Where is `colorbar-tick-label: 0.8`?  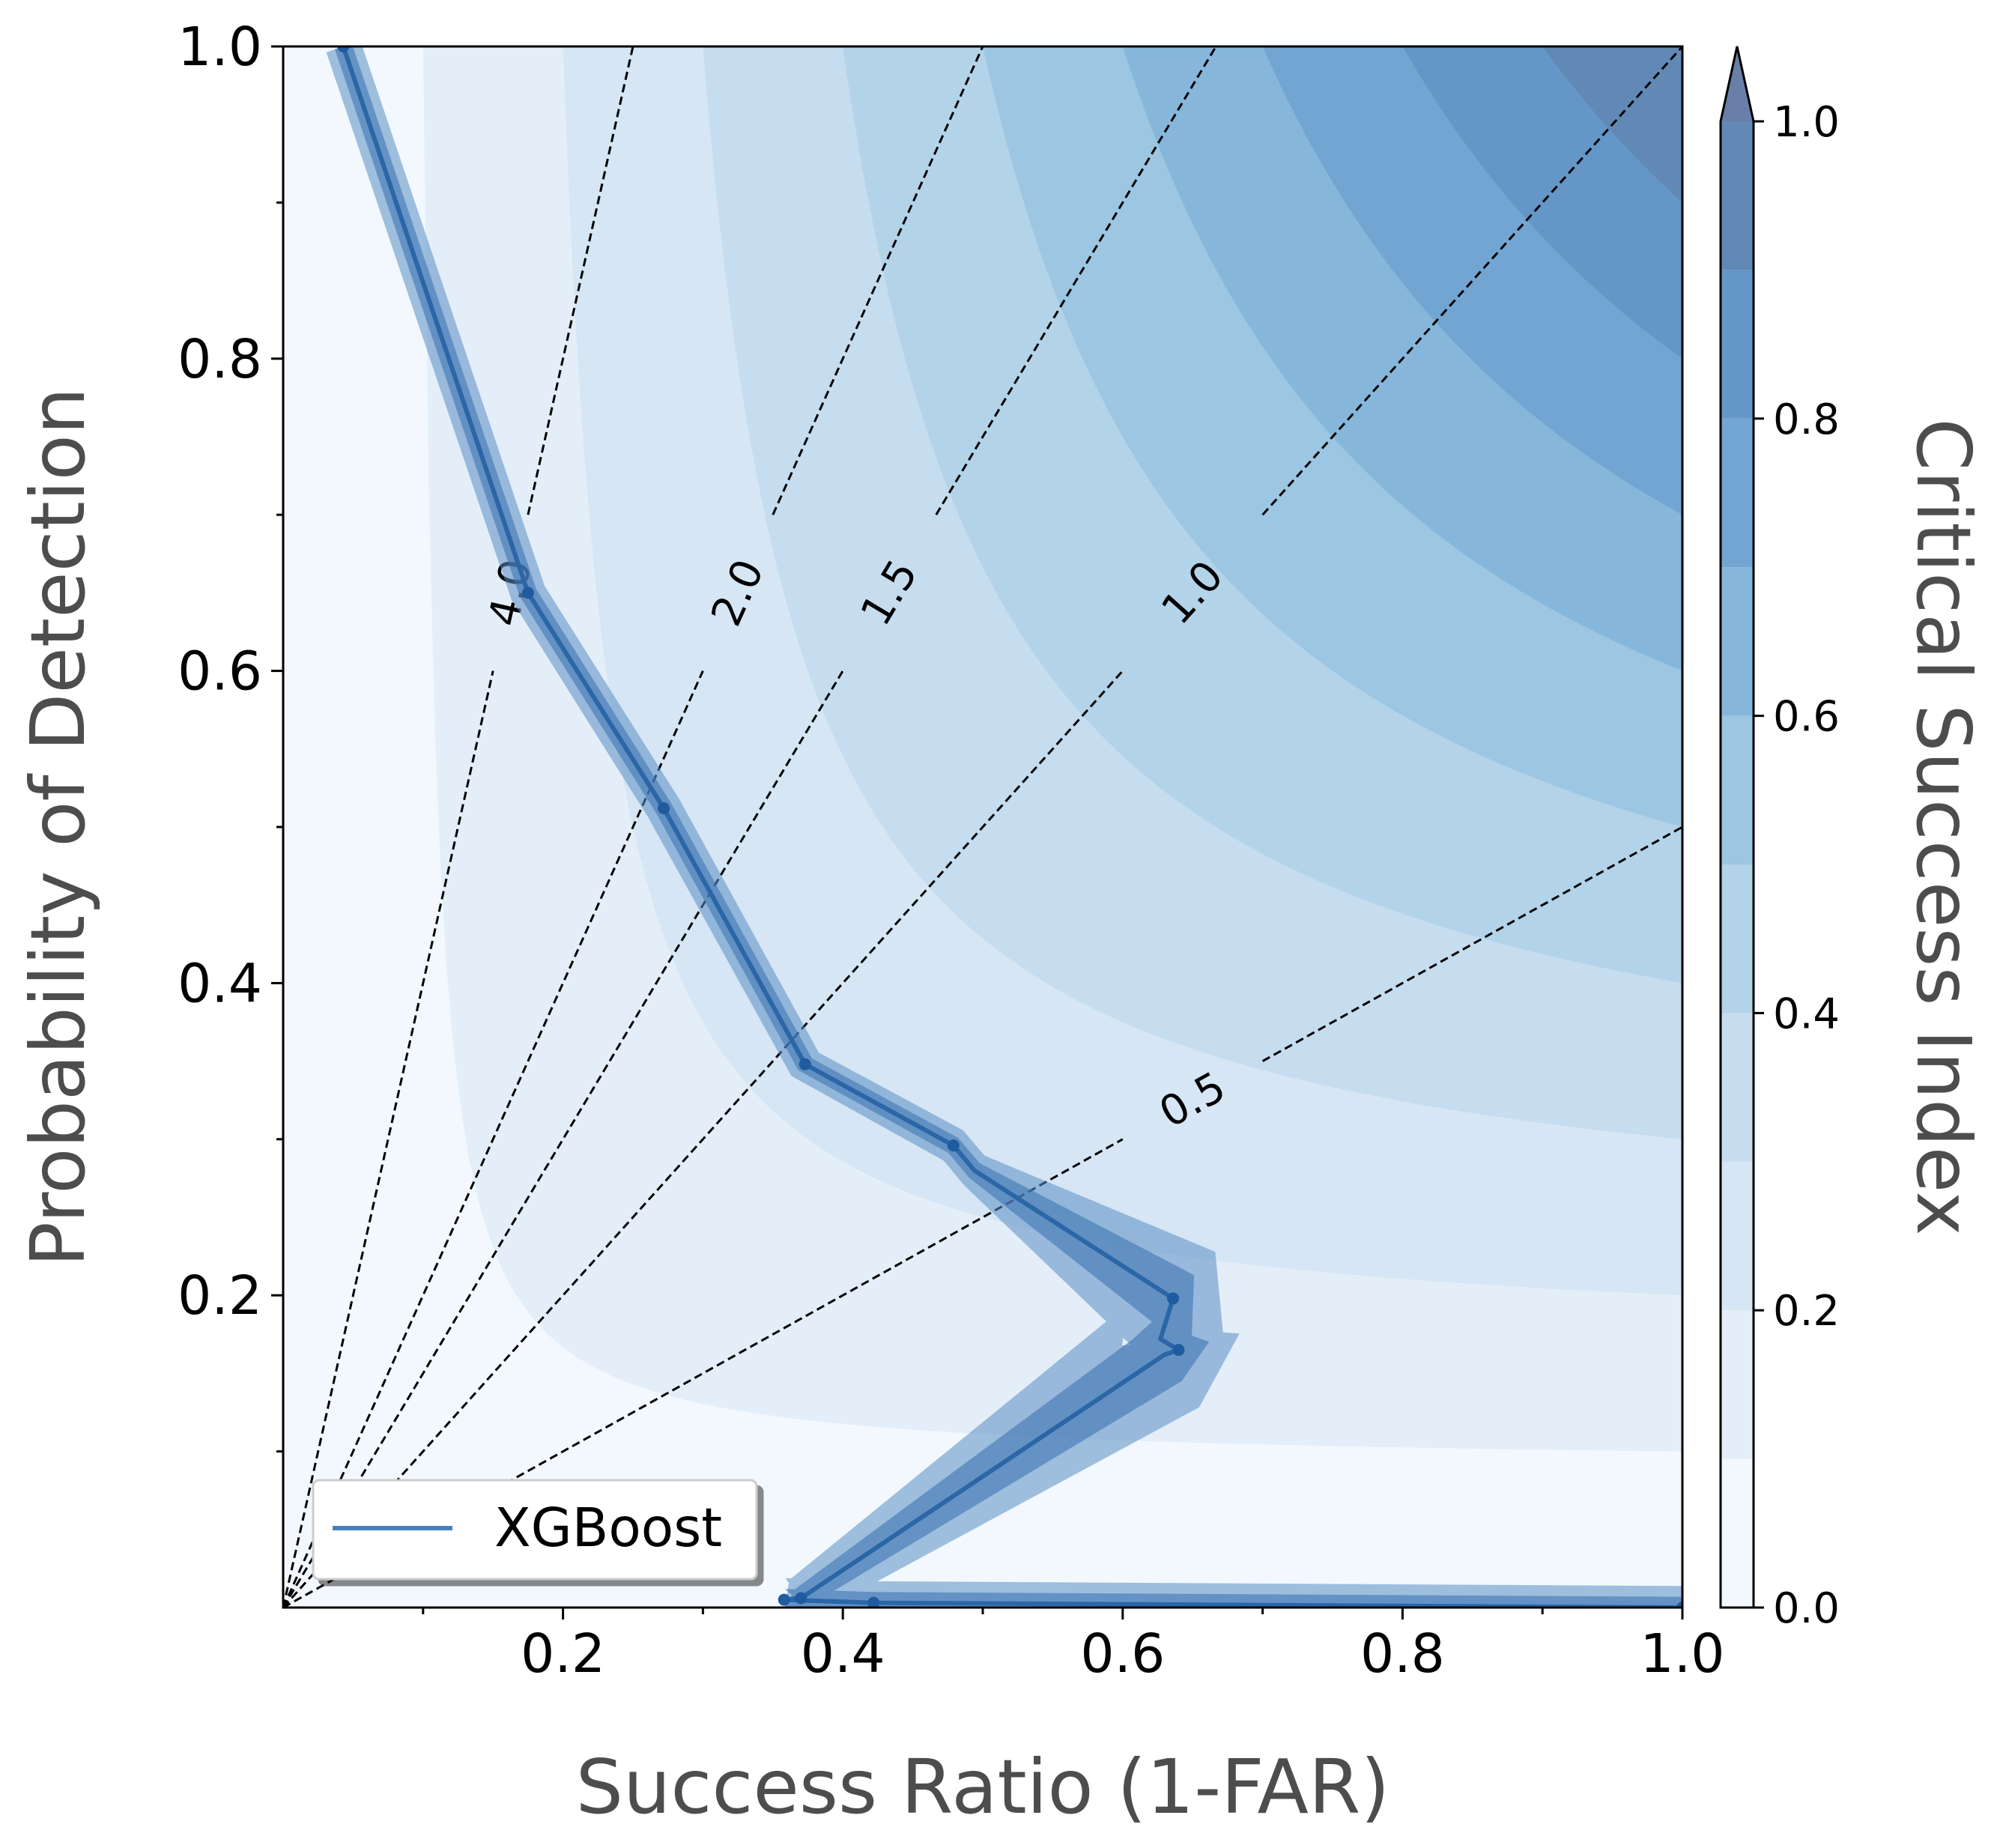 colorbar-tick-label: 0.8 is located at coordinates (1806, 420).